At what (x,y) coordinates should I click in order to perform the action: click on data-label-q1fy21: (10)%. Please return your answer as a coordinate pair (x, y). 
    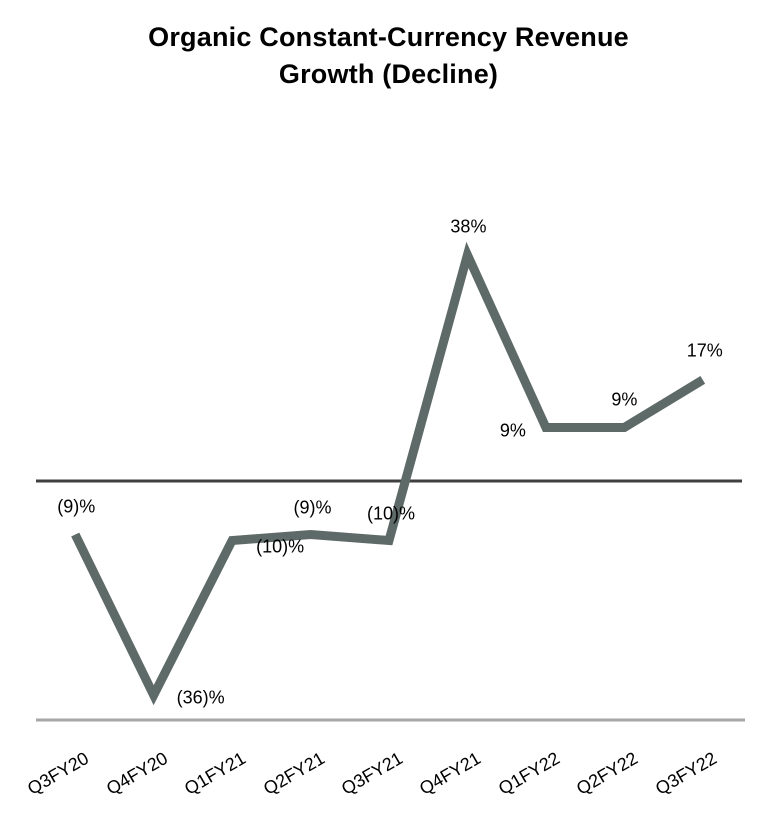
    Looking at the image, I should click on (280, 546).